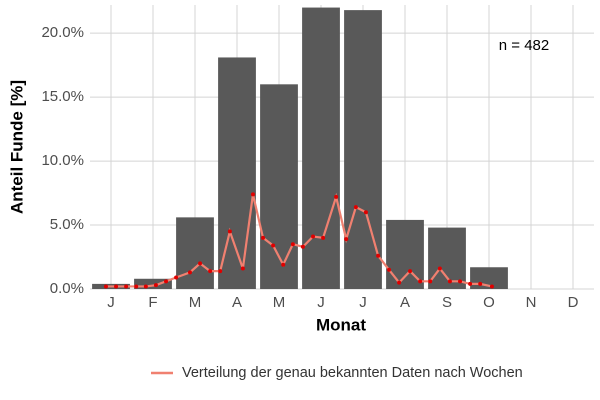 The height and width of the screenshot is (400, 600). I want to click on y-tick-label: 20.0%, so click(62, 32).